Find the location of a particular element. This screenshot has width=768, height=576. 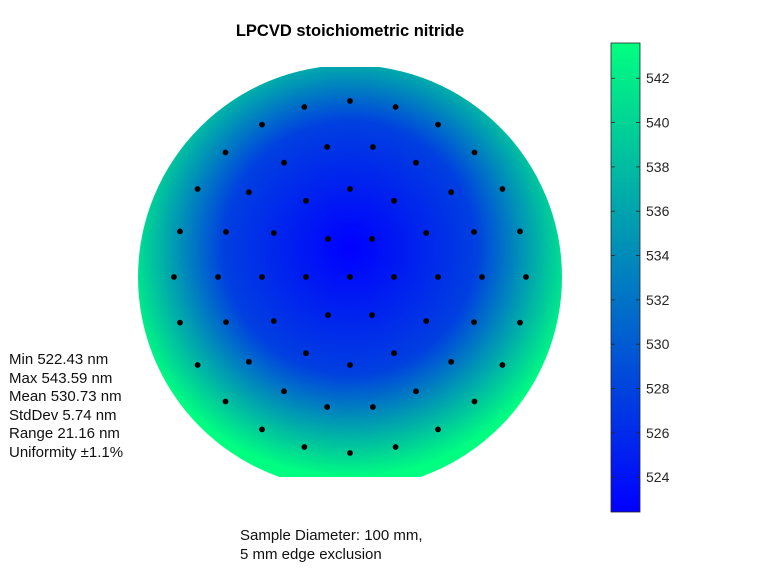

stat-max: Max 543.59 nm is located at coordinates (61, 378).